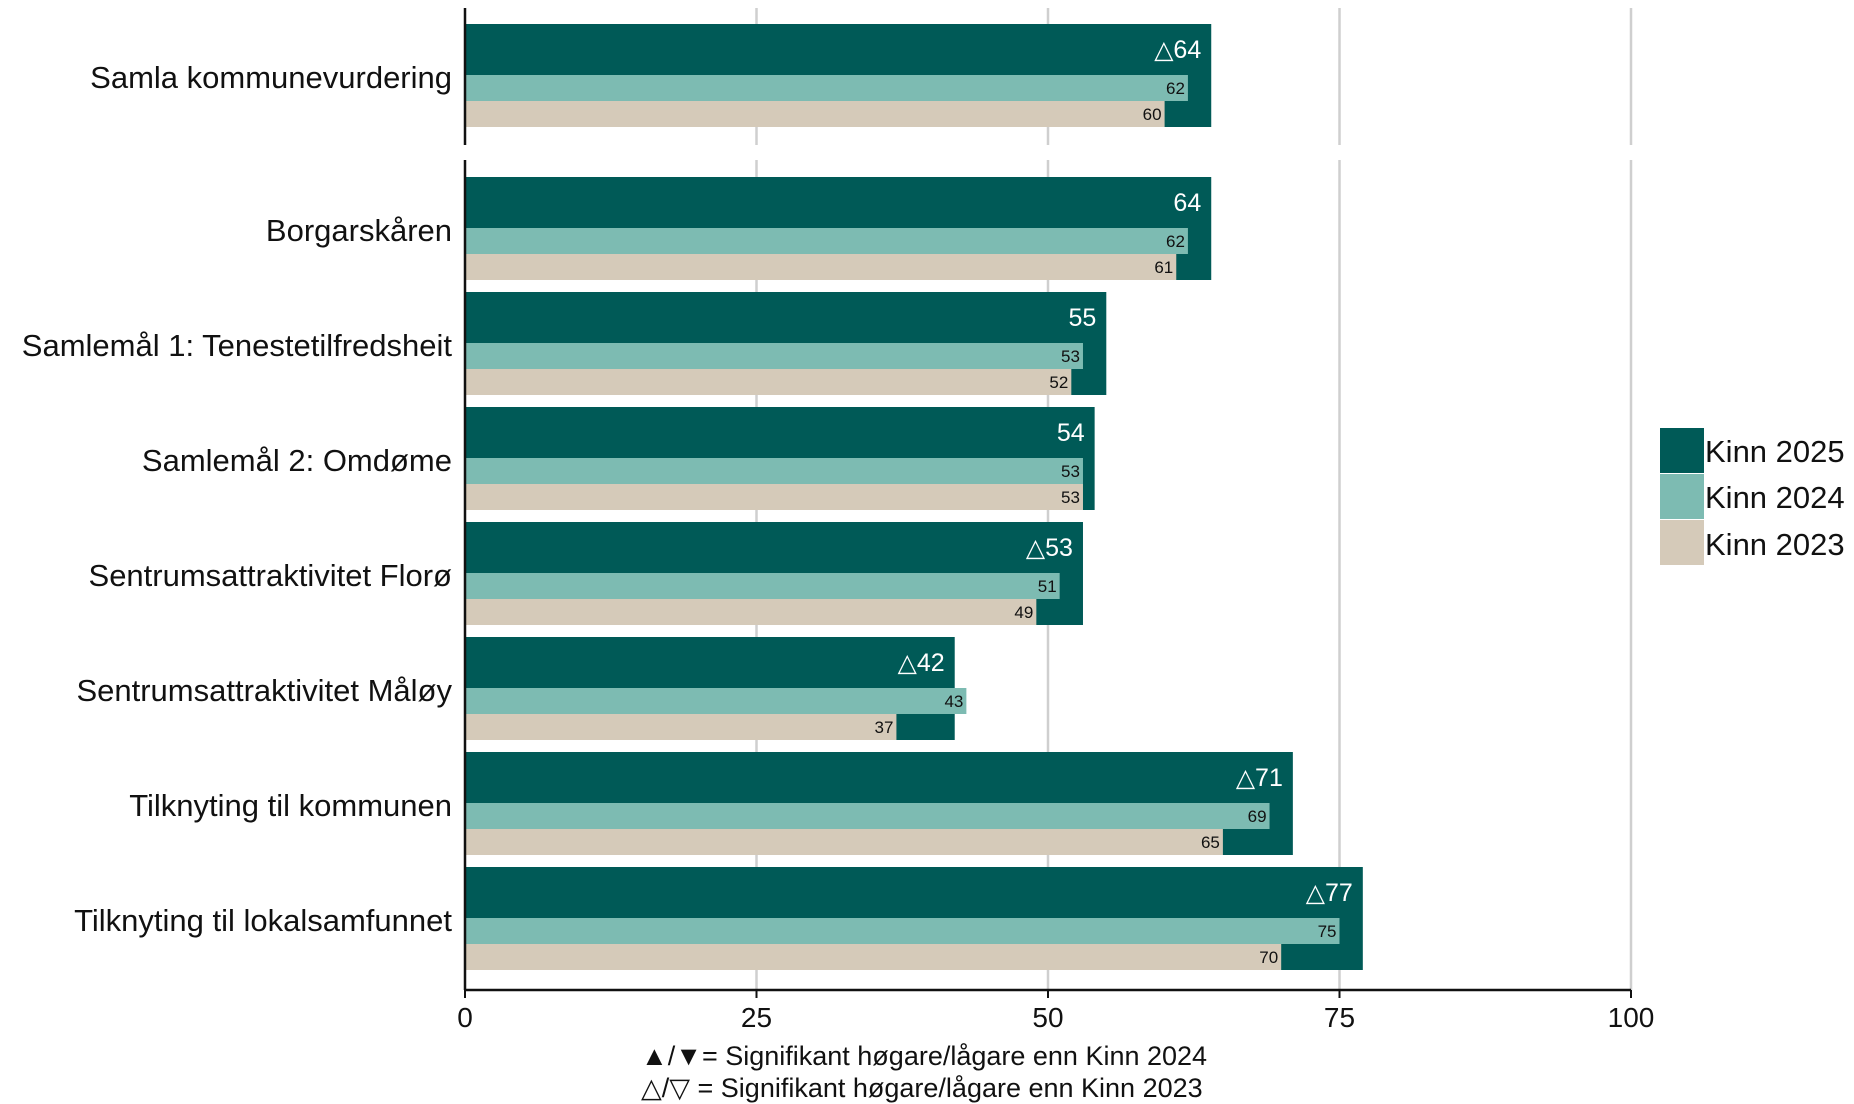 The height and width of the screenshot is (1104, 1854). Describe the element at coordinates (1682, 496) in the screenshot. I see `legend-swatch-kinn-2024` at that location.